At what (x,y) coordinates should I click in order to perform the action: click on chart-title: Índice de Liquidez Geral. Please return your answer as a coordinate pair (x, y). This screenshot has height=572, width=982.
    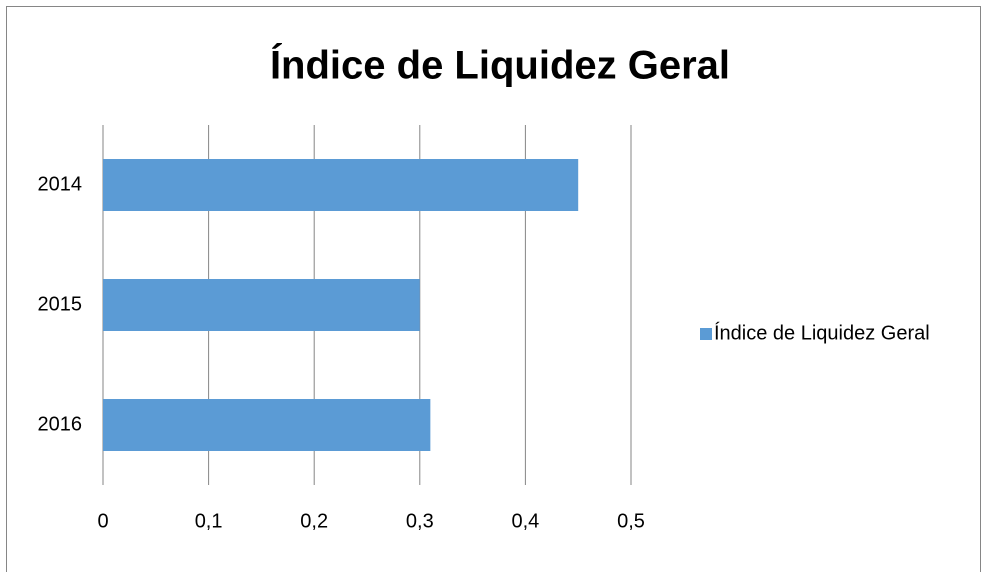
    Looking at the image, I should click on (500, 65).